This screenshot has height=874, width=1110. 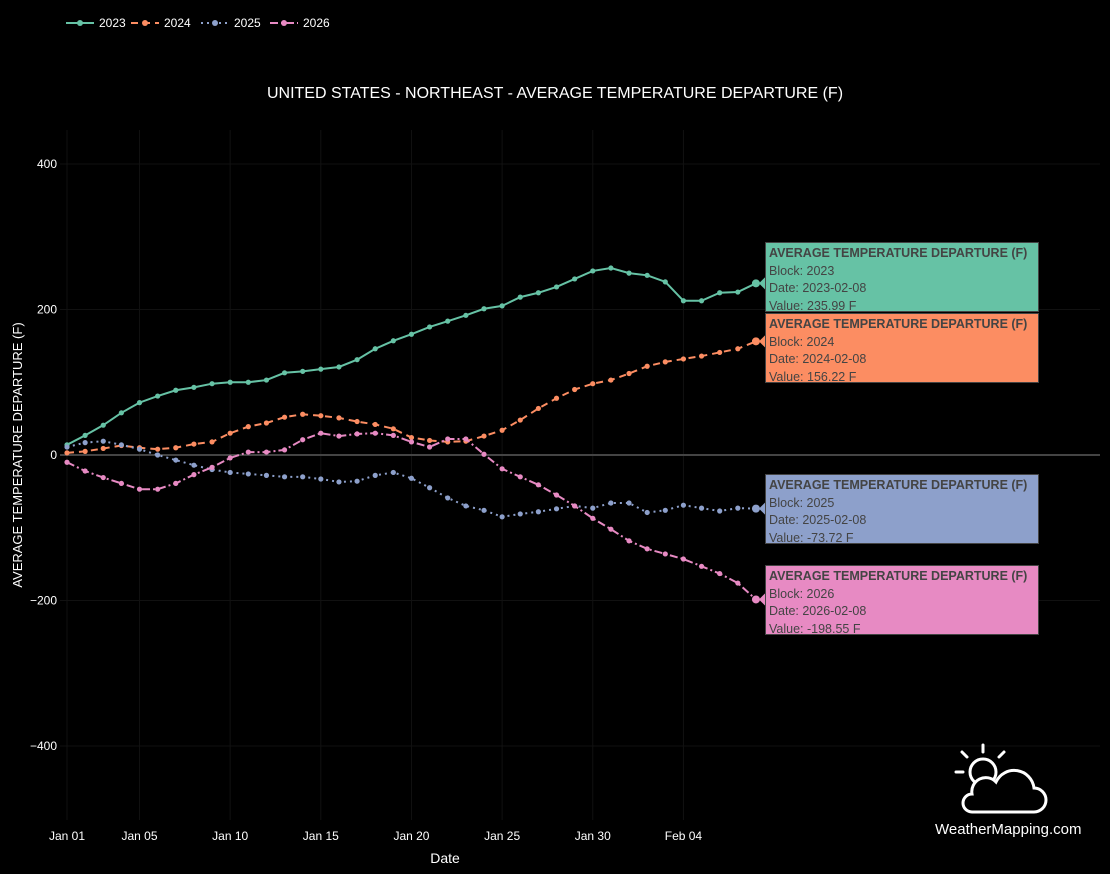 What do you see at coordinates (230, 836) in the screenshot?
I see `x-tick-label: Jan 10` at bounding box center [230, 836].